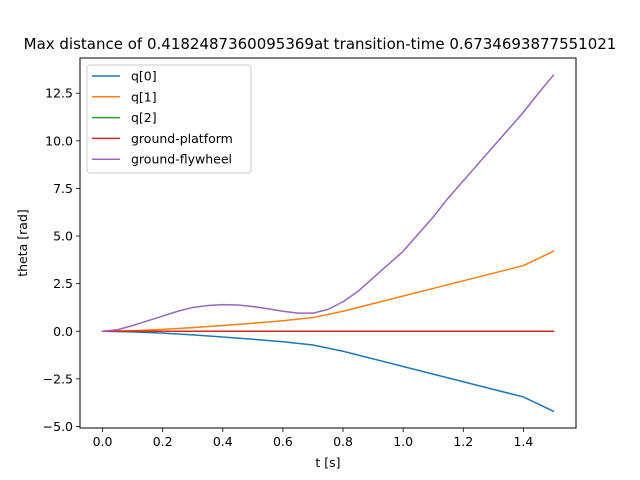  I want to click on x-tick-label: 0.8, so click(343, 441).